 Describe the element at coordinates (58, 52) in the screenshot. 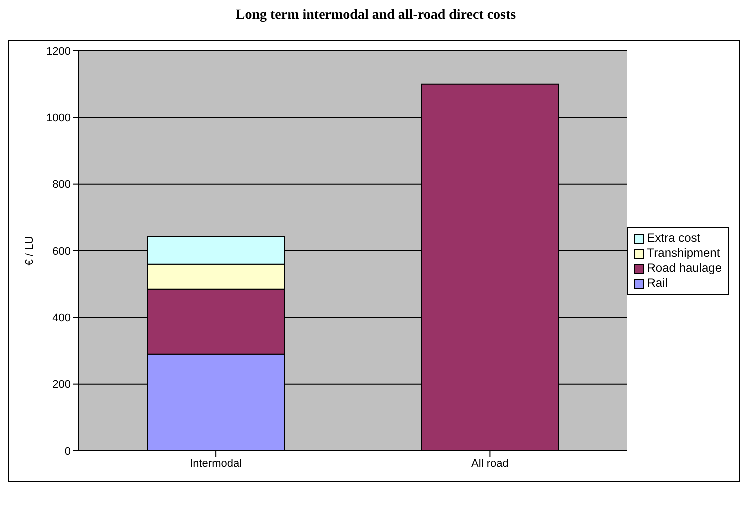

I see `y-tick-label: 1200` at that location.